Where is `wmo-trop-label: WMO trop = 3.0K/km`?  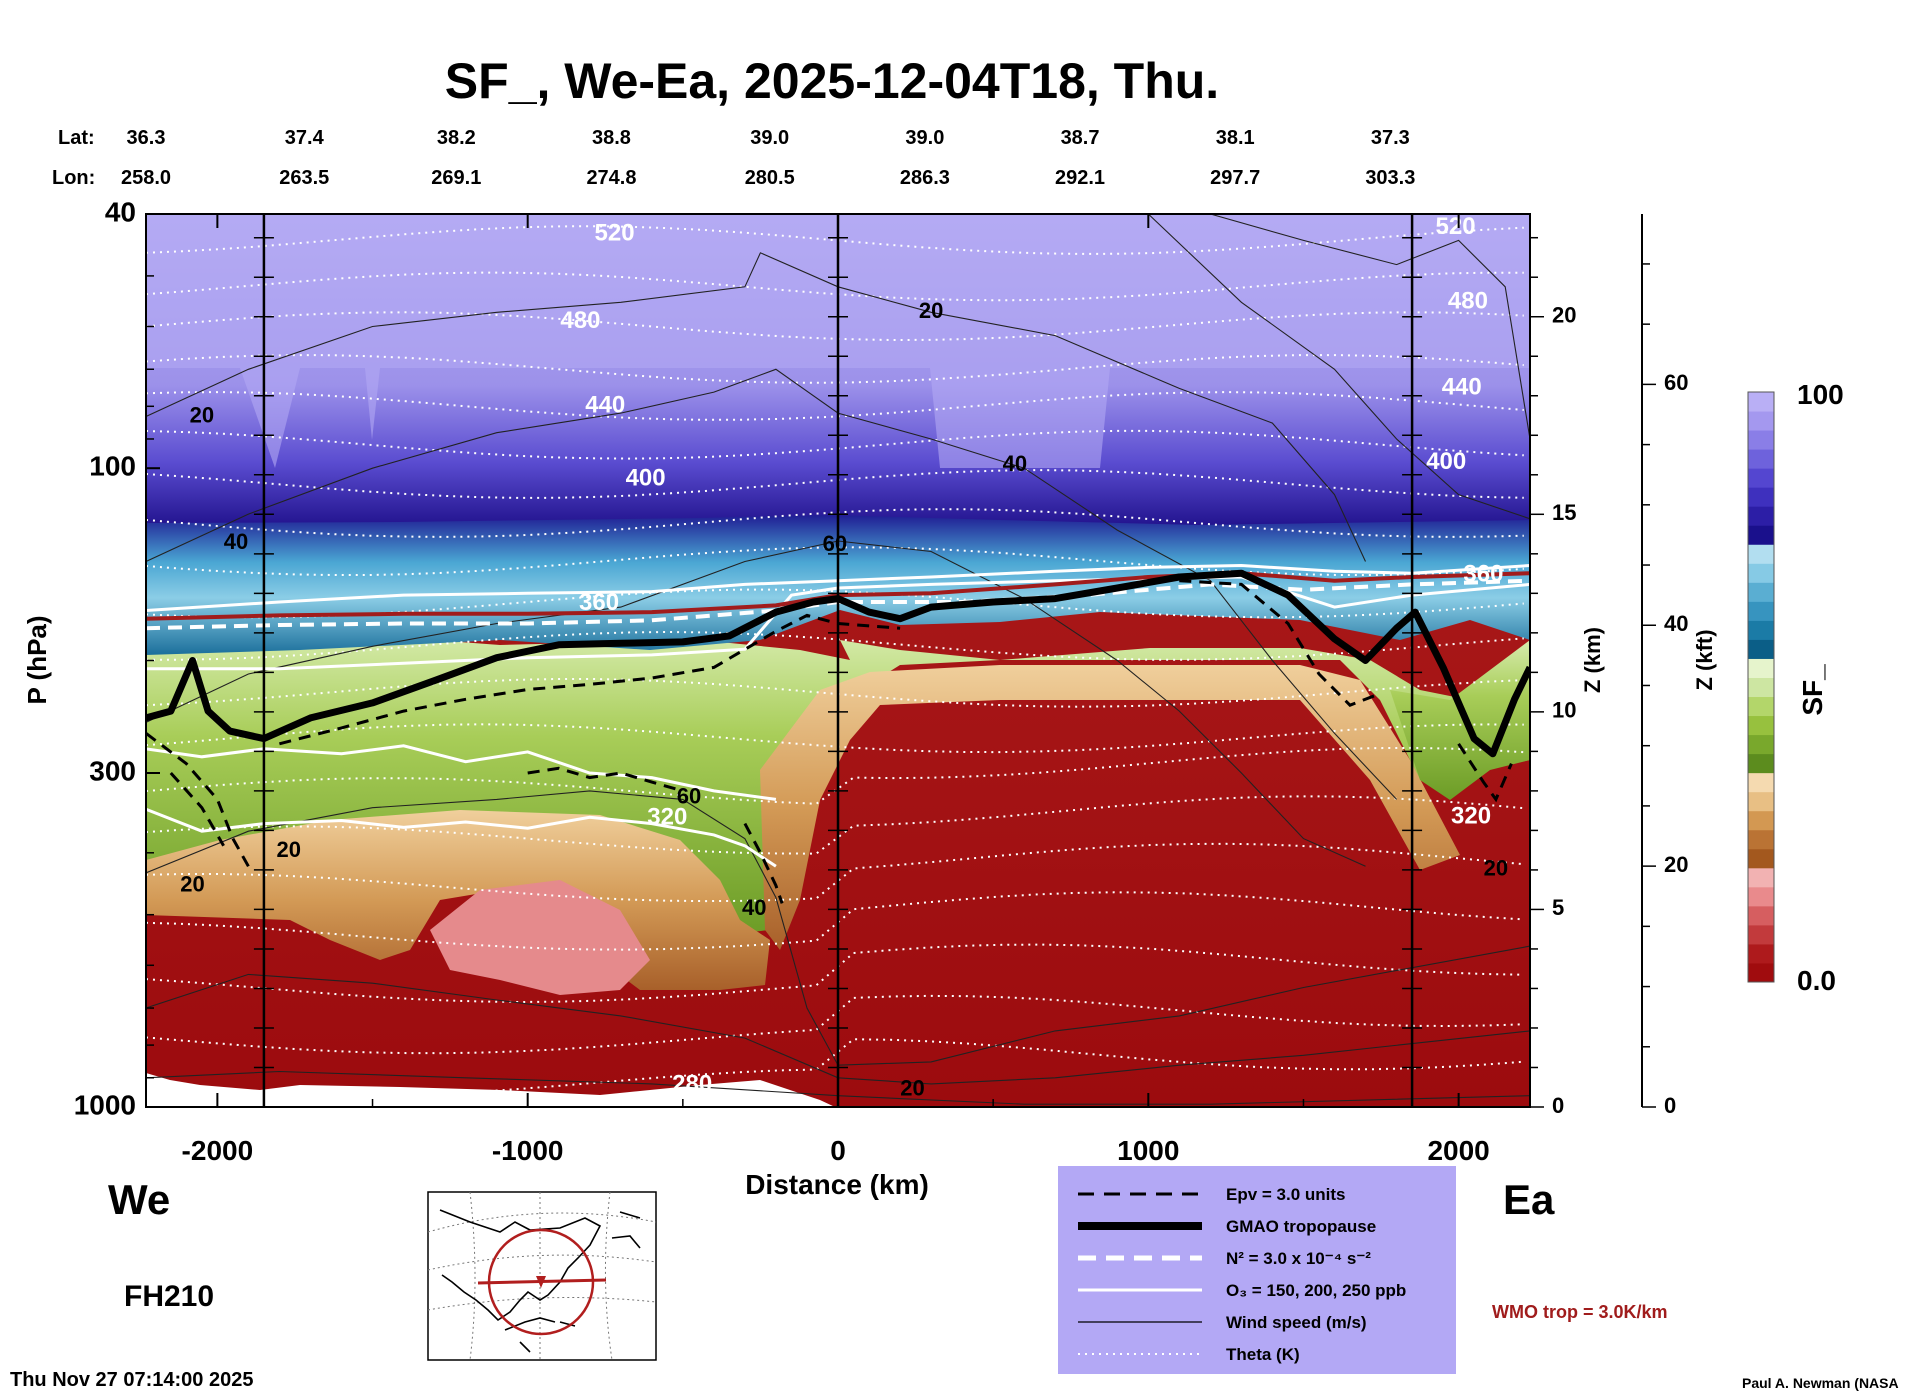
wmo-trop-label: WMO trop = 3.0K/km is located at coordinates (1580, 1312).